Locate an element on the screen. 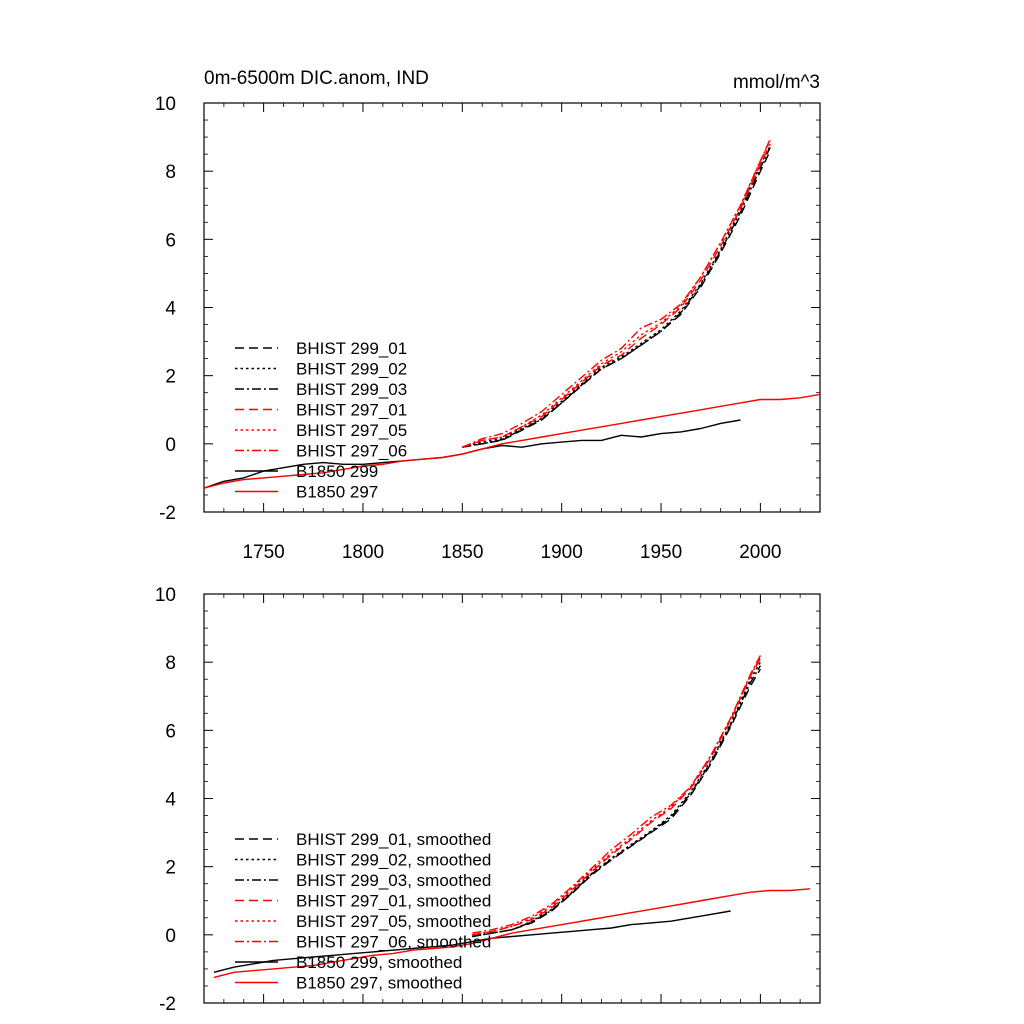  series-line-b1850-297-smoothed is located at coordinates (512, 933).